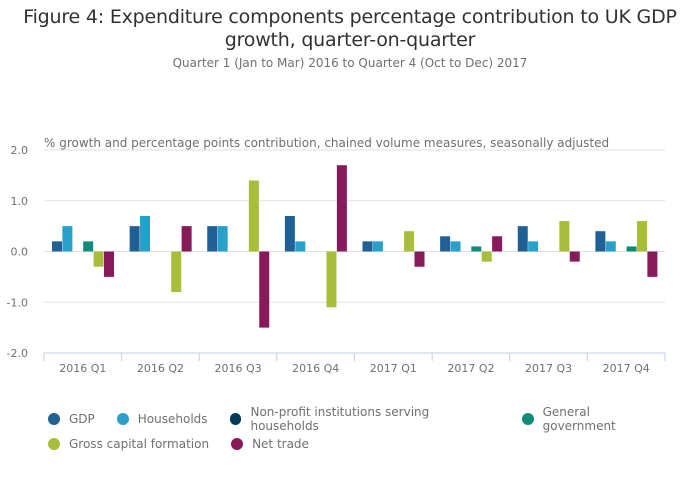 This screenshot has height=502, width=700. What do you see at coordinates (419, 259) in the screenshot?
I see `bar-net-trade-2017-q1` at bounding box center [419, 259].